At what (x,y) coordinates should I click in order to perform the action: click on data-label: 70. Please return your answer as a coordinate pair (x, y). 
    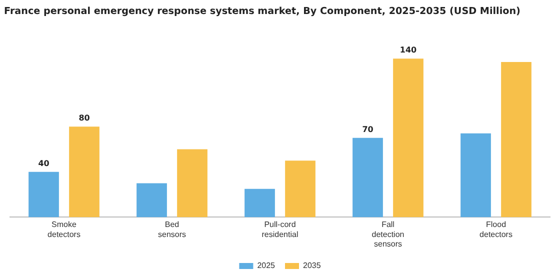
    Looking at the image, I should click on (368, 129).